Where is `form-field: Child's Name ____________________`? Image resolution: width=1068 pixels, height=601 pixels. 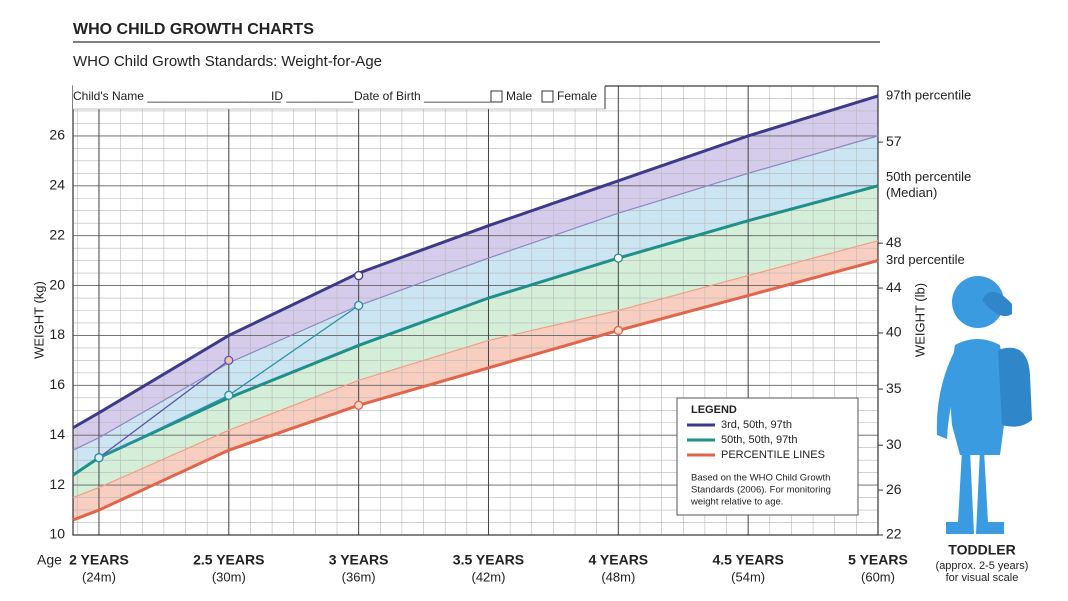
form-field: Child's Name ____________________ is located at coordinates (177, 96).